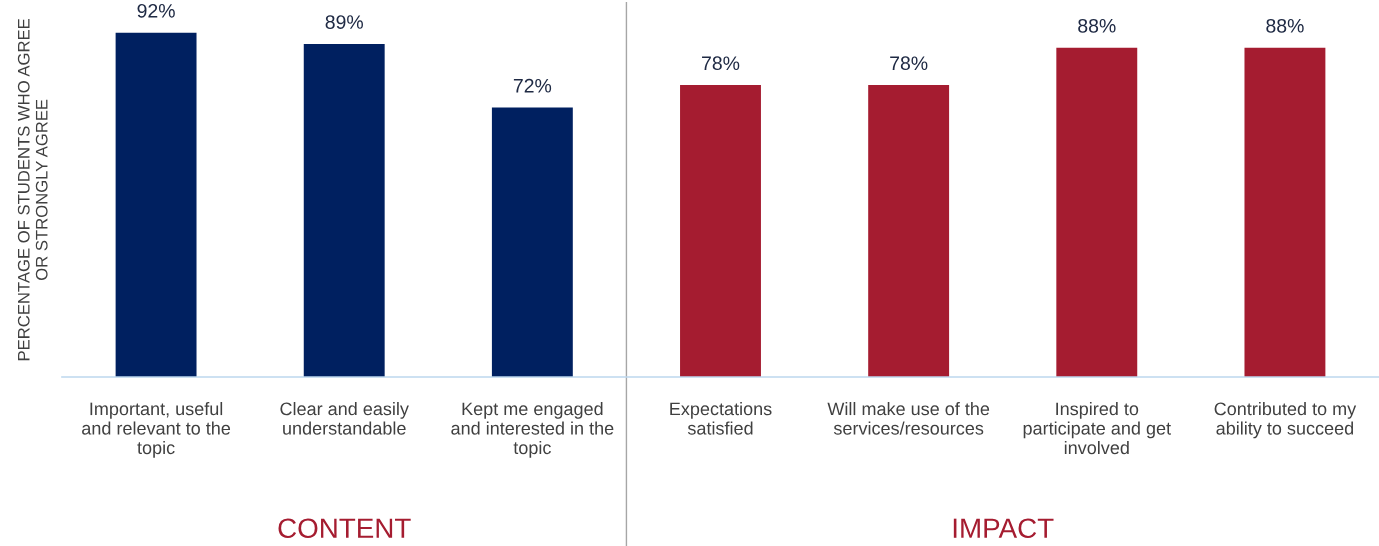 Image resolution: width=1379 pixels, height=546 pixels. I want to click on x-tick-label: Contributed to my ability to succeed, so click(1285, 420).